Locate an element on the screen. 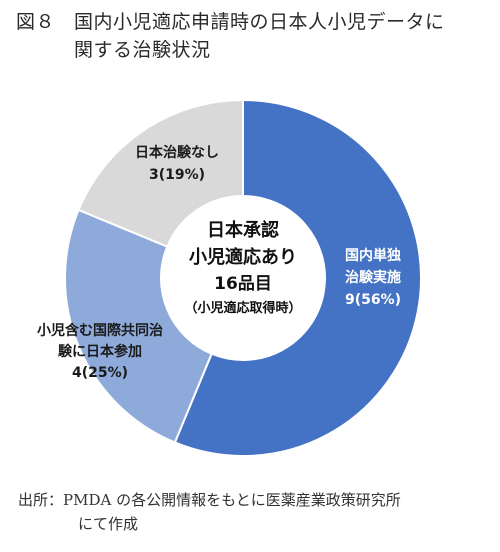 The height and width of the screenshot is (552, 500). center-label-line4: （小児適応取得時） is located at coordinates (242, 308).